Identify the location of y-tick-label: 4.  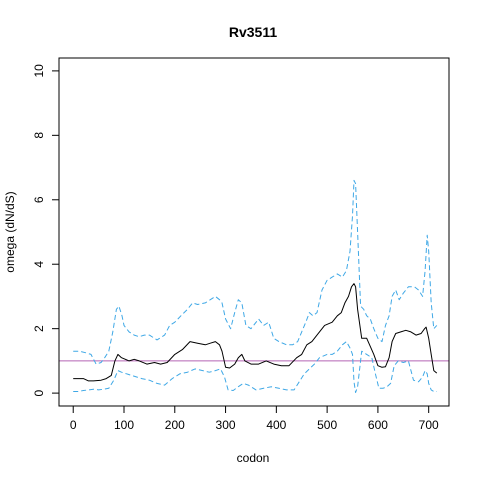
(39, 264).